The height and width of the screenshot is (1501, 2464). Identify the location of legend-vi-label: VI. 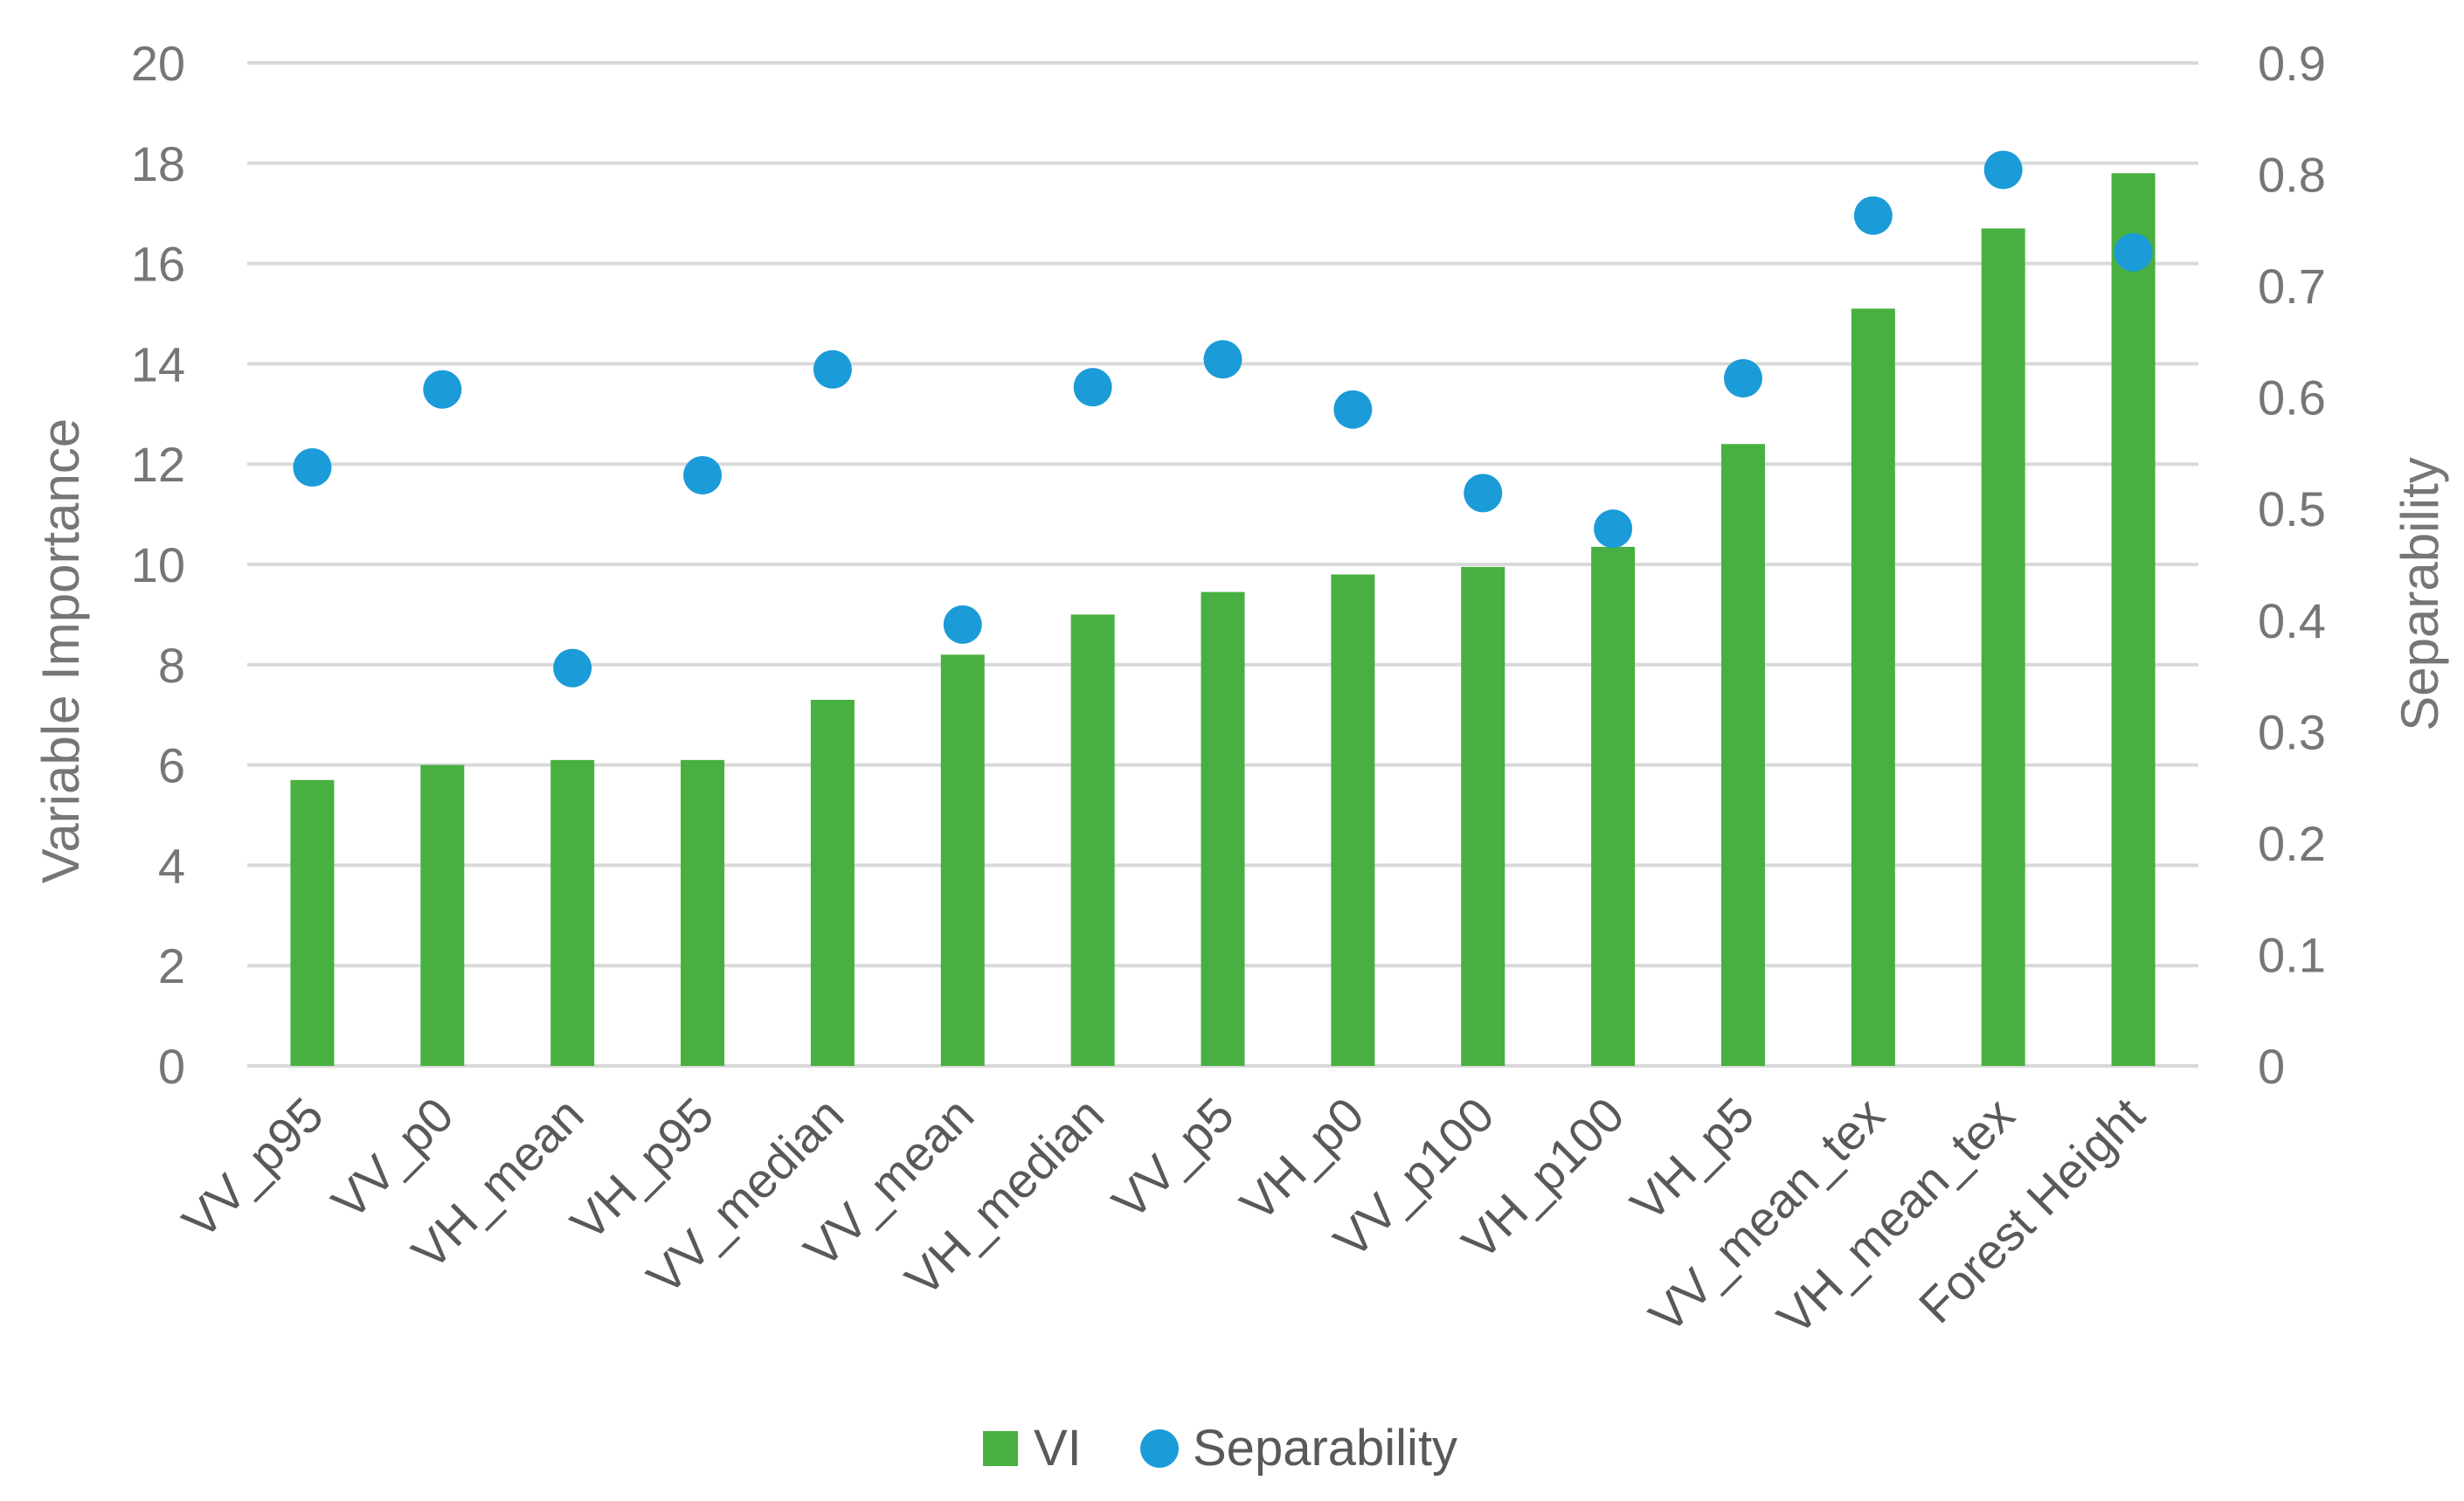
(1058, 1448).